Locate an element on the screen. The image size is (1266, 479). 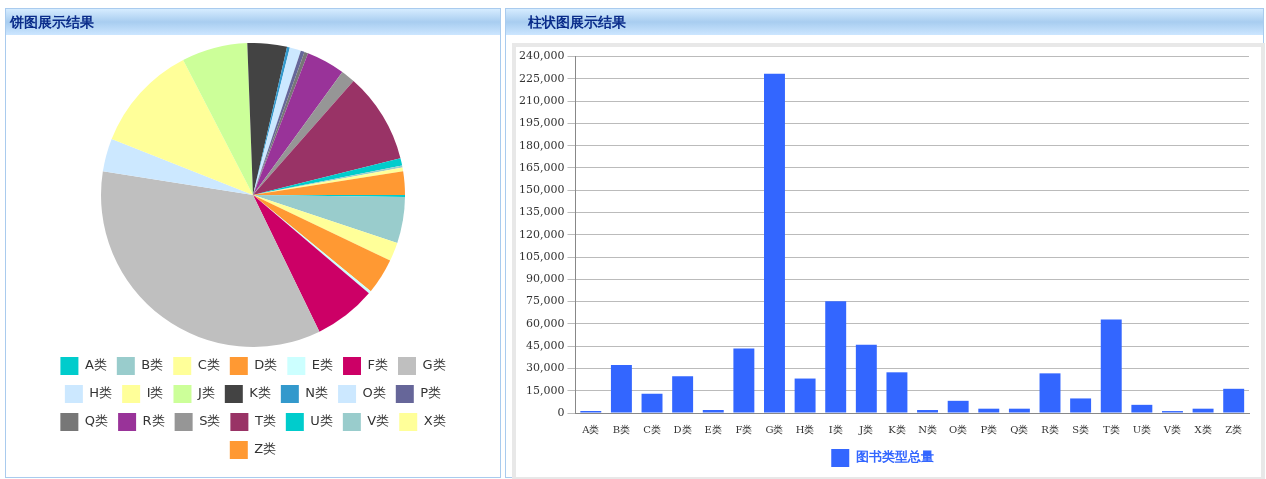
chart-title: 柱状图展示结果 is located at coordinates (884, 22).